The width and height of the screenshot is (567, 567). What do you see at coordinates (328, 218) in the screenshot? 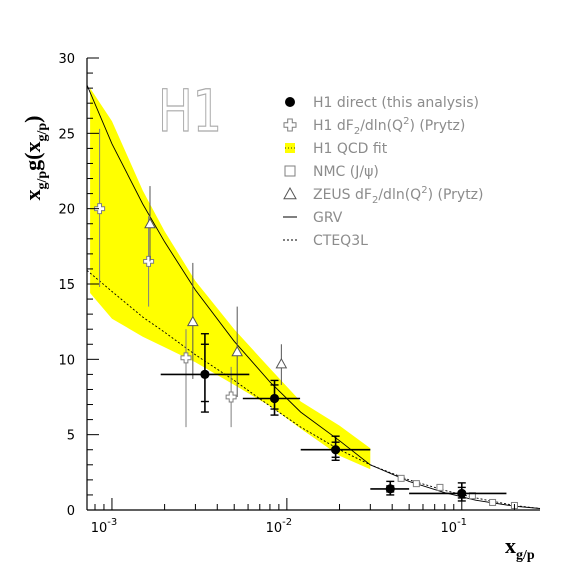
I see `legend-label: GRV` at bounding box center [328, 218].